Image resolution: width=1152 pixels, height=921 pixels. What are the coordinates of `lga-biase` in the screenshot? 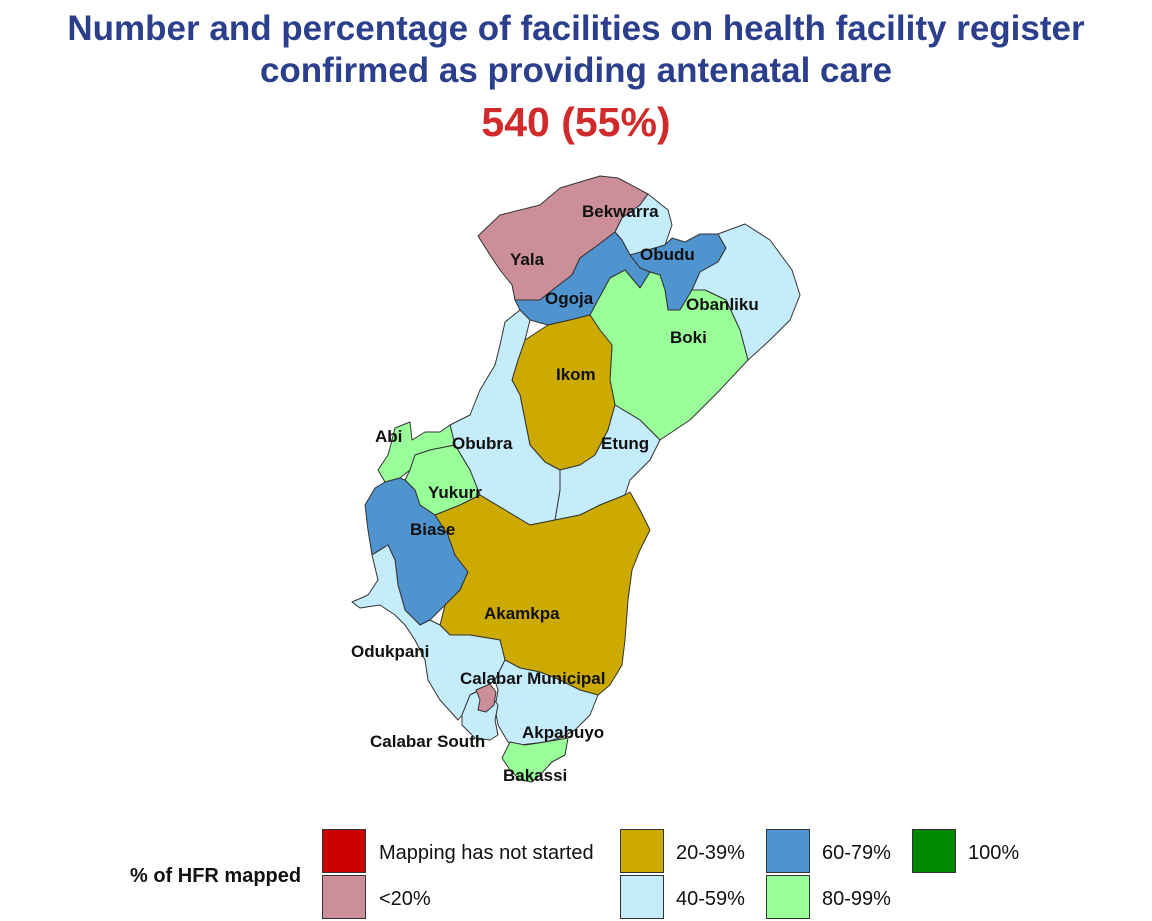 It's located at (416, 551).